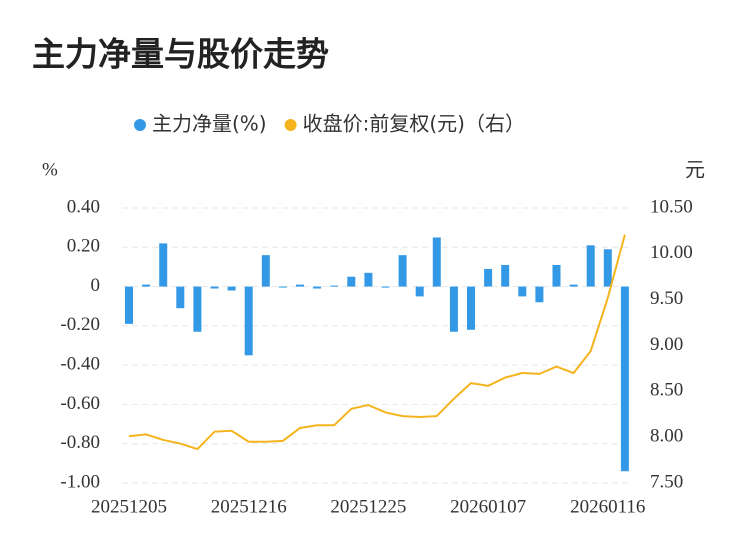 This screenshot has width=750, height=558. I want to click on x-tick-label: 20260116, so click(607, 506).